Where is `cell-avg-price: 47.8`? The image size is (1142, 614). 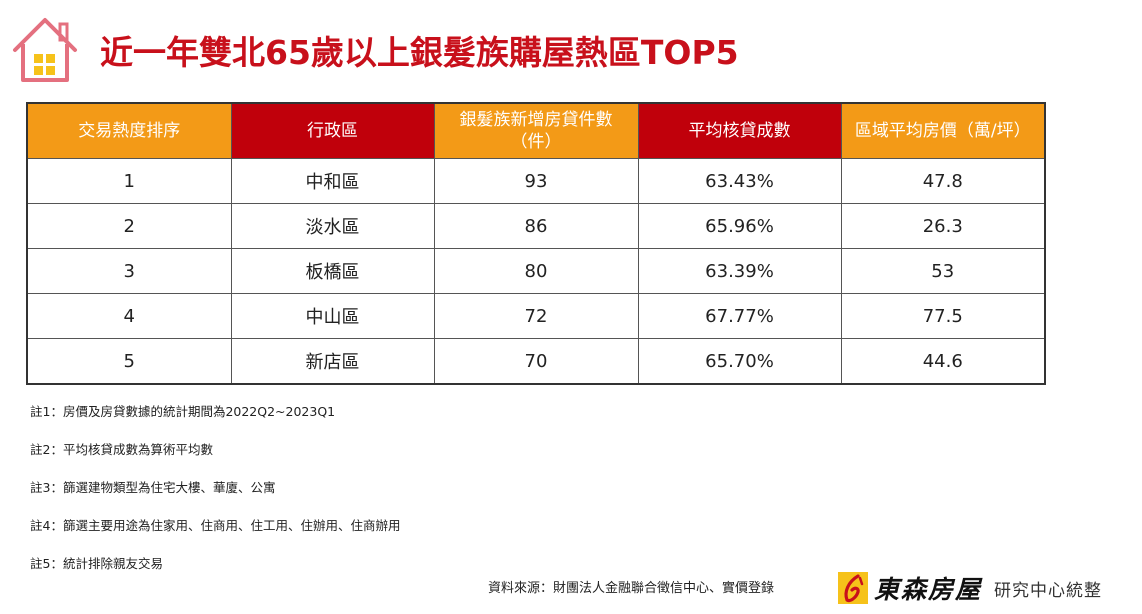
cell-avg-price: 47.8 is located at coordinates (943, 181).